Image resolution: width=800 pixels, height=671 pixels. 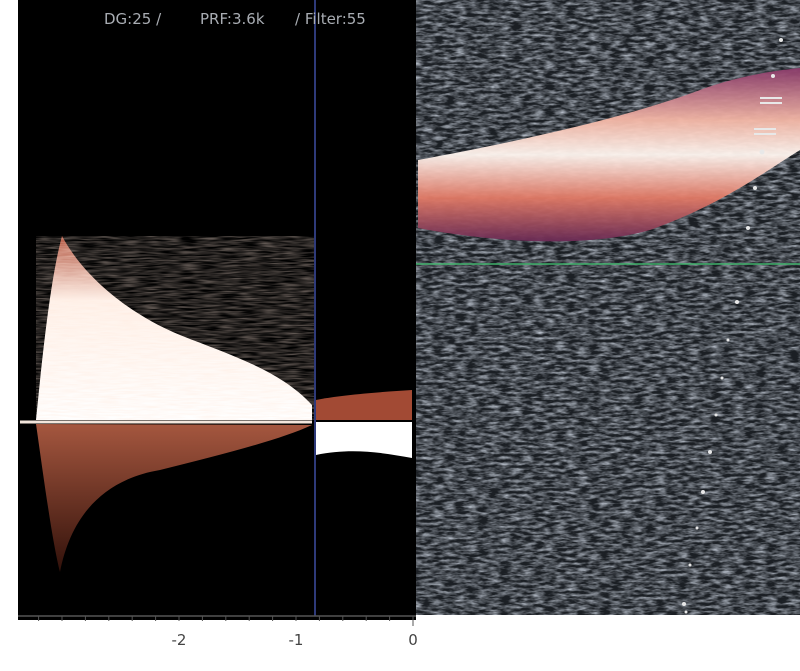 I want to click on spectral-waveform-reverse, so click(x=174, y=498).